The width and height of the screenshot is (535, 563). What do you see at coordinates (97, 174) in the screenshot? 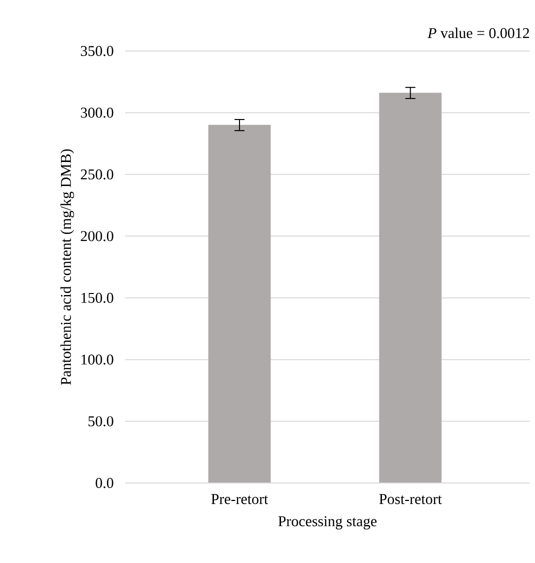
I see `y-tick-label: 250.0` at bounding box center [97, 174].